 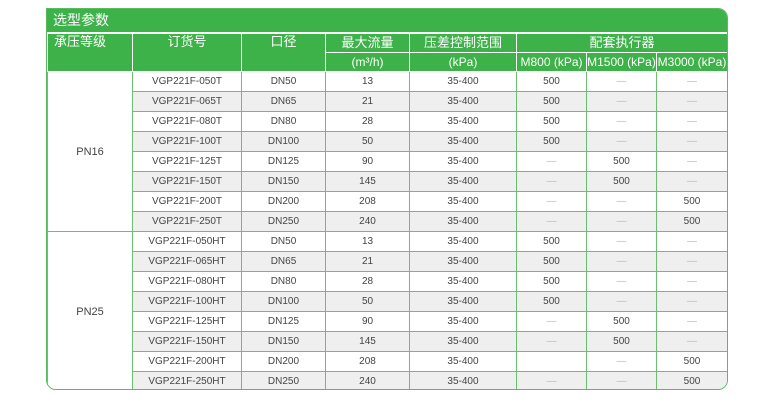 I want to click on max-flow-cell: 208, so click(x=367, y=201).